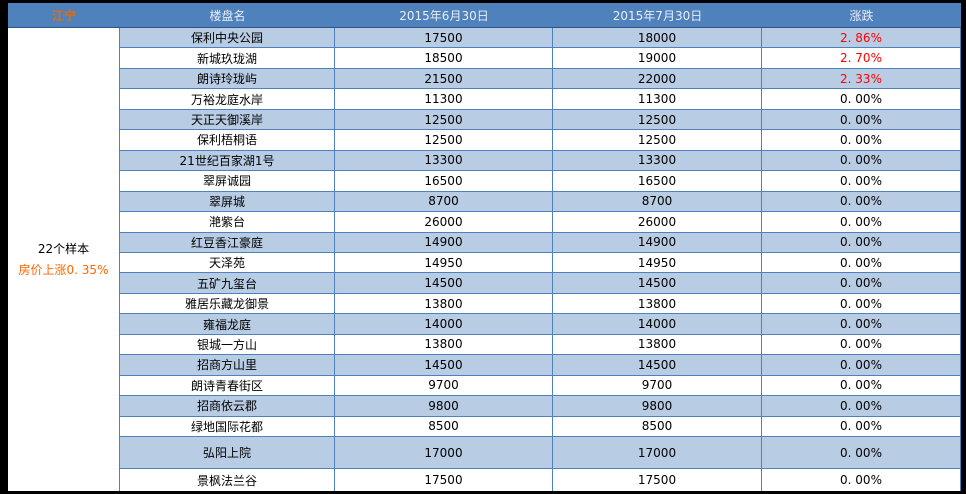 The image size is (966, 494). What do you see at coordinates (227, 161) in the screenshot?
I see `property-name-cell: 21世纪百家湖1号` at bounding box center [227, 161].